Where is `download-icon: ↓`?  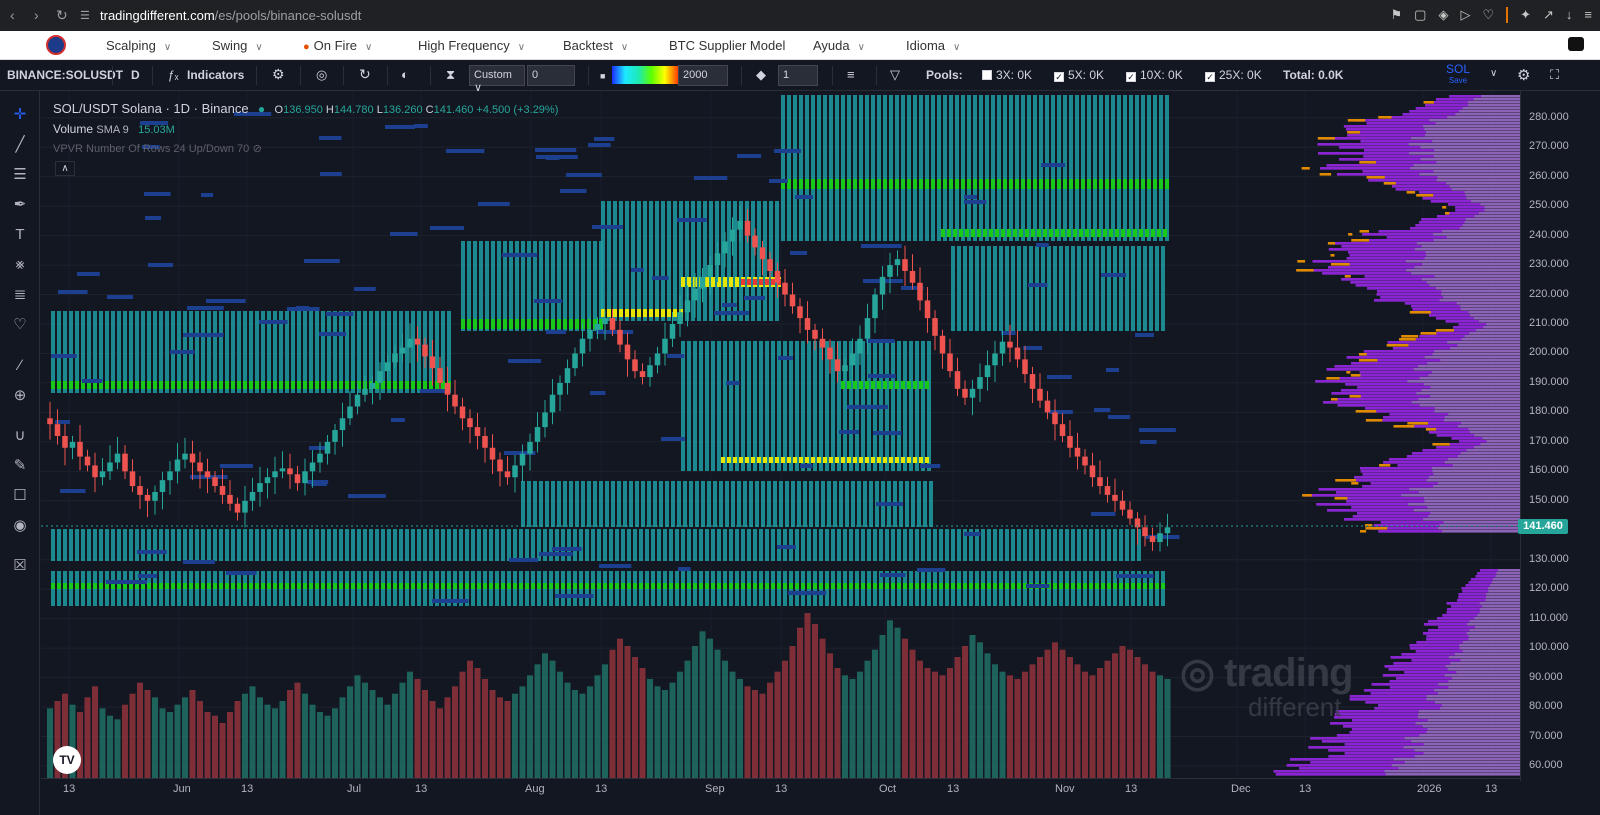 download-icon: ↓ is located at coordinates (1569, 14).